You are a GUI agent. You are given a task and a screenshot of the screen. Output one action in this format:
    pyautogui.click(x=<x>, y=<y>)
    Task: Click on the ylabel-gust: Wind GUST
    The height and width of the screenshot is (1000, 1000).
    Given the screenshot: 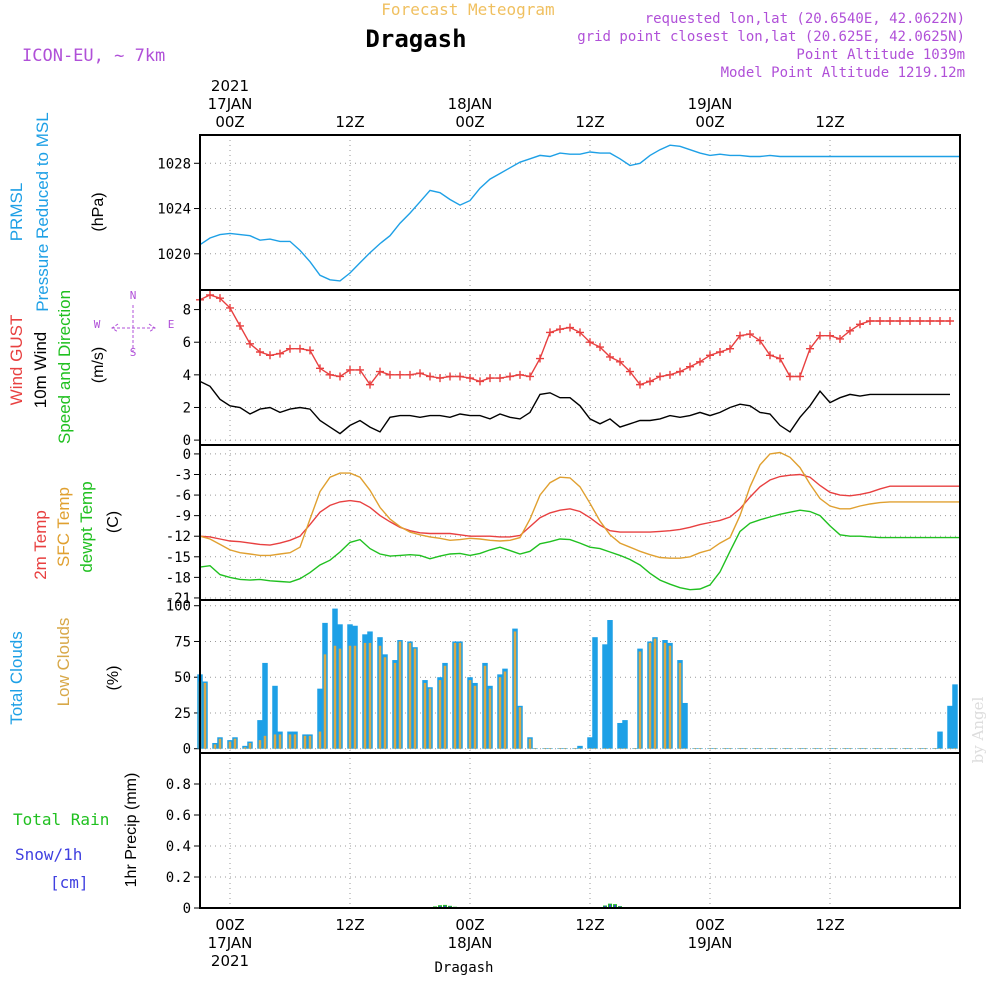 What is the action you would take?
    pyautogui.click(x=16, y=360)
    